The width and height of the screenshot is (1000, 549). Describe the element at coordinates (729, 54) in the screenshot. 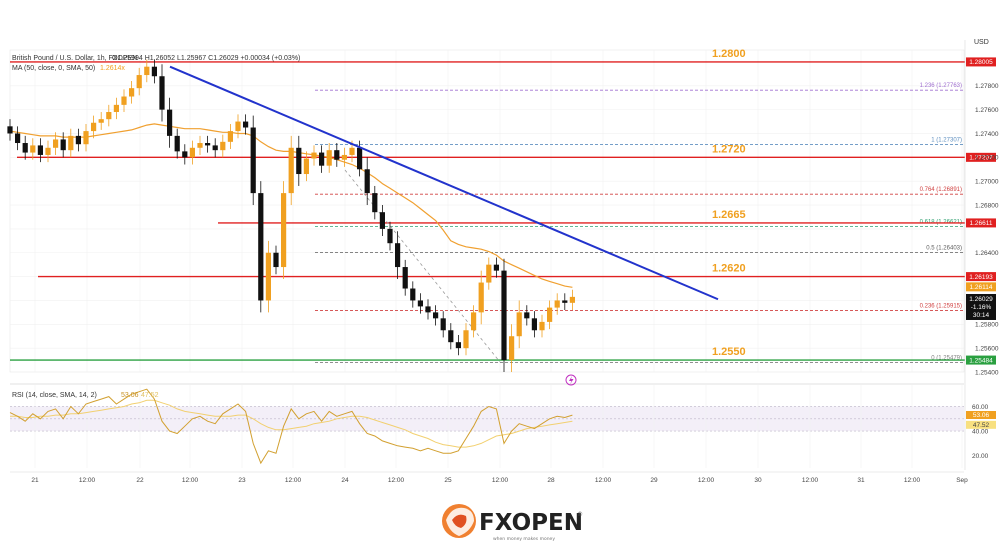

I see `level-label: 1.2800` at that location.